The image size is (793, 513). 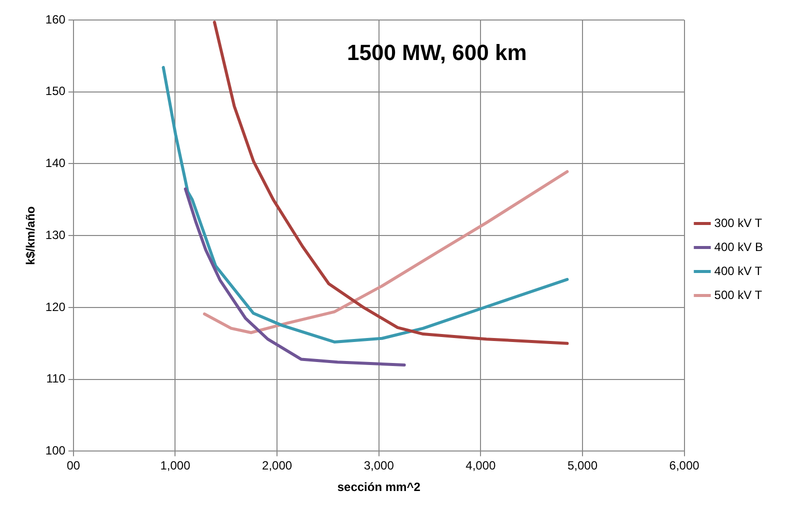 I want to click on x-axis-title: sección mm^2, so click(x=379, y=487).